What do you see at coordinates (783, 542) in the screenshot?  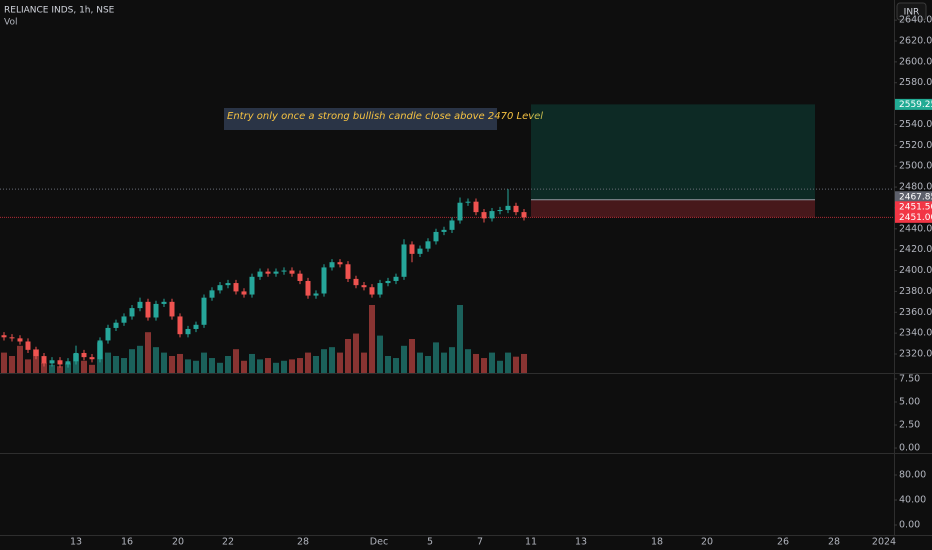 I see `x-tick-label: 26` at bounding box center [783, 542].